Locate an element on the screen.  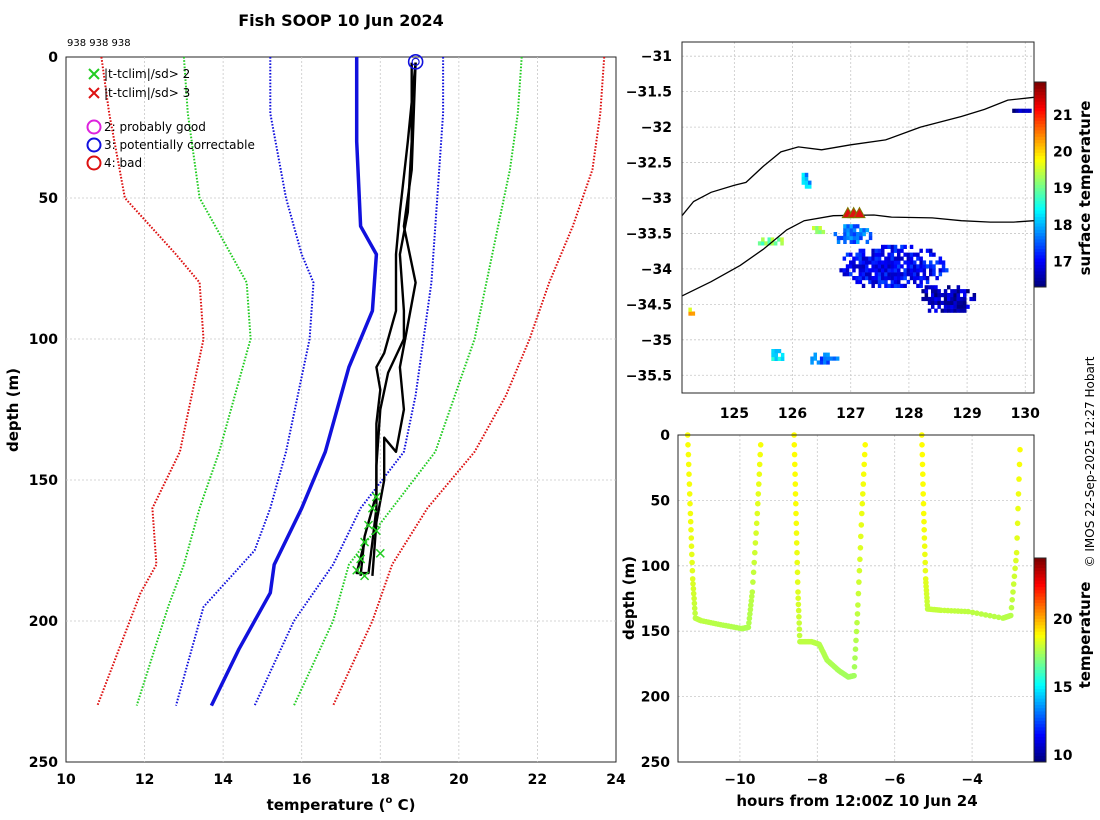
map-sst-cells is located at coordinates (860, 236).